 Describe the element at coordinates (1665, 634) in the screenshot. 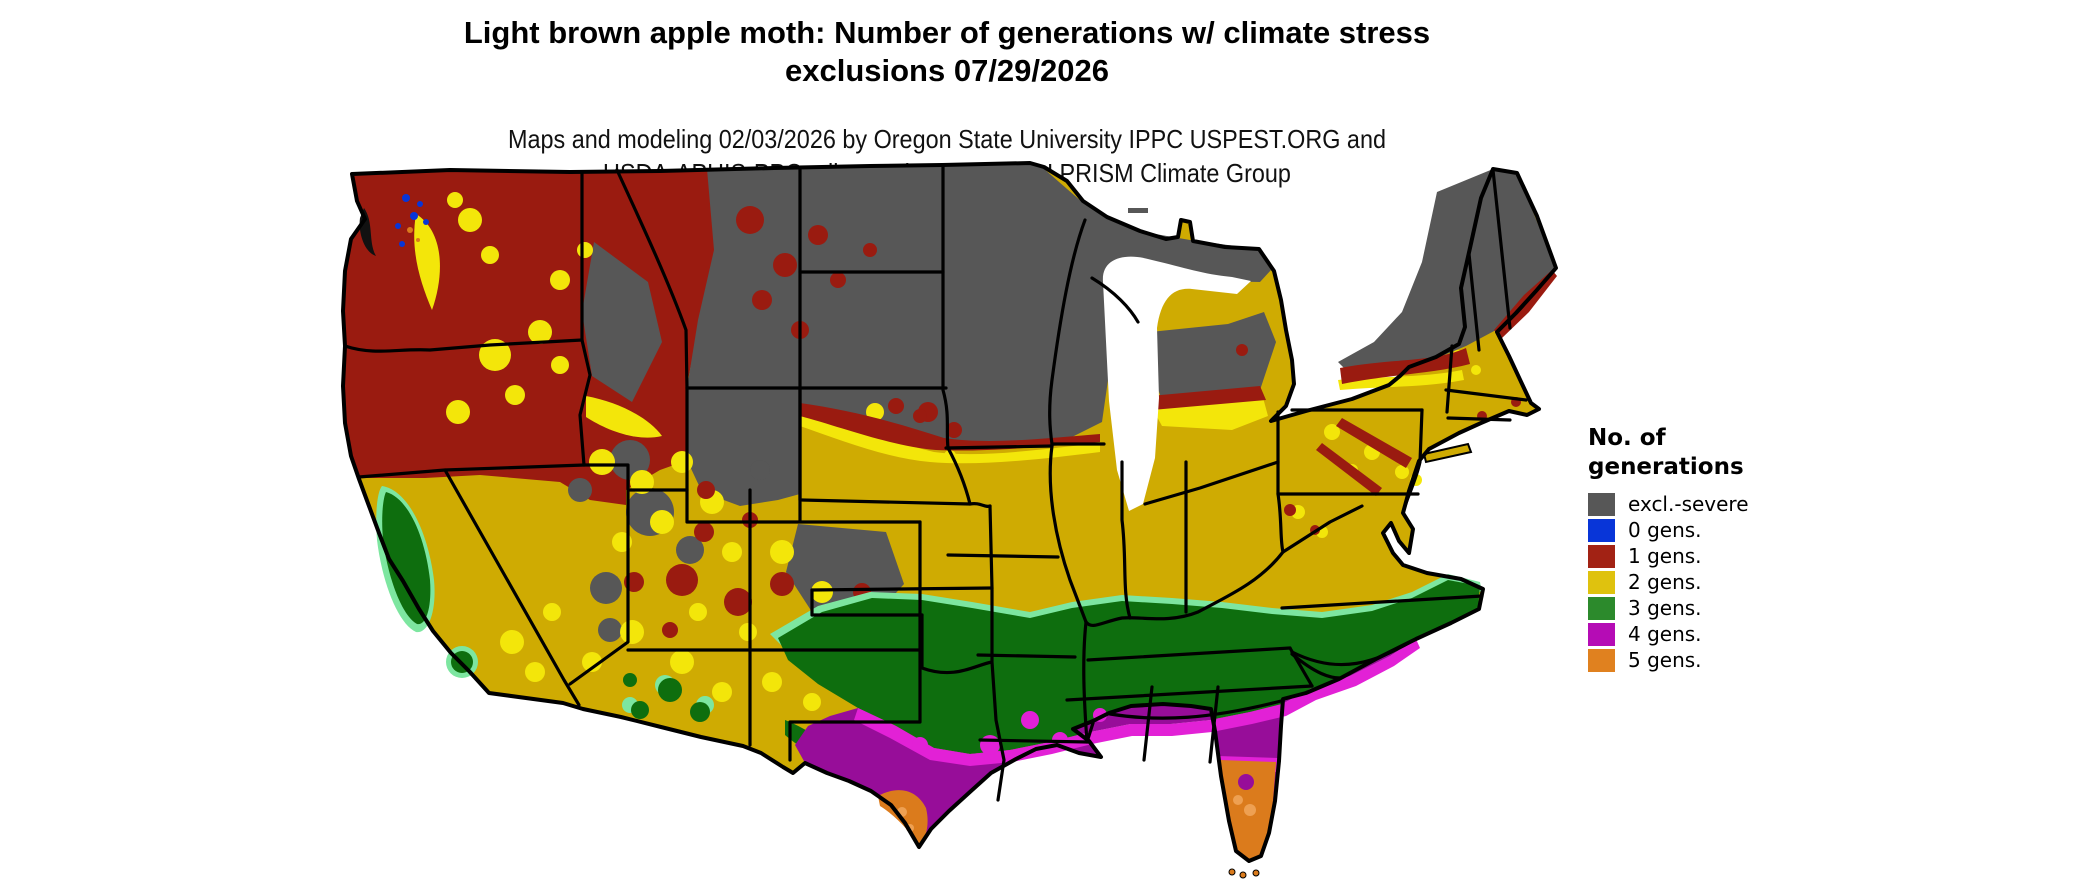

I see `legend-label: 4 gens.` at that location.